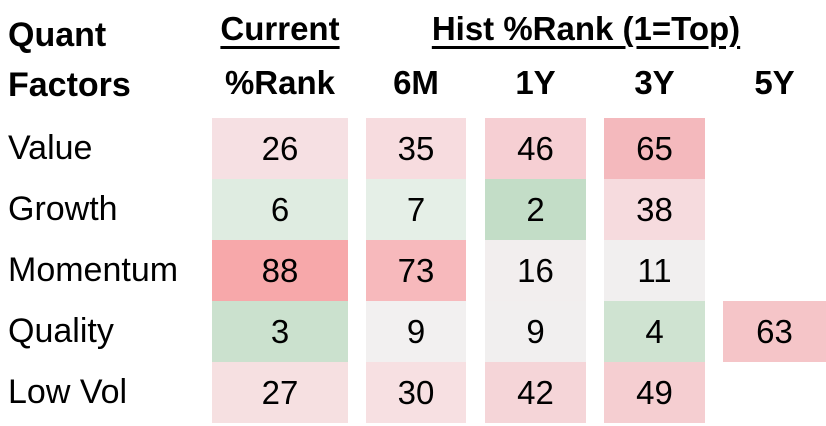 Image resolution: width=826 pixels, height=426 pixels. I want to click on row-label-value: Value, so click(50, 148).